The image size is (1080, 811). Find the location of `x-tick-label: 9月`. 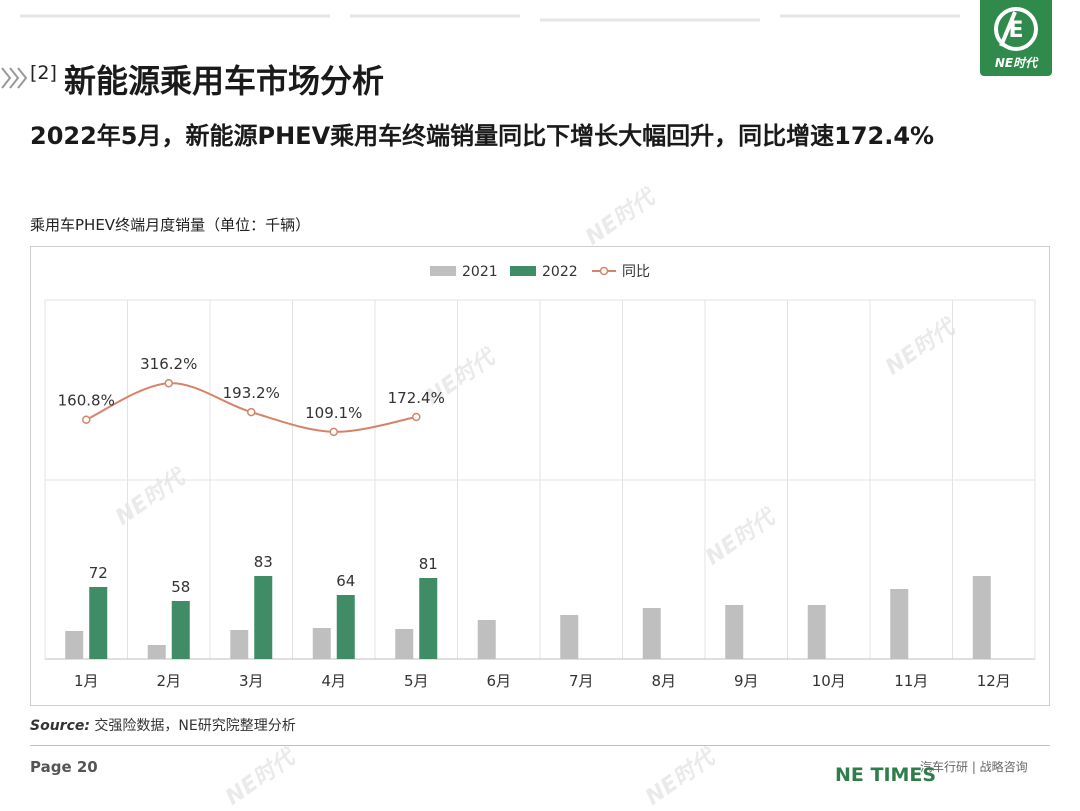

x-tick-label: 9月 is located at coordinates (746, 681).